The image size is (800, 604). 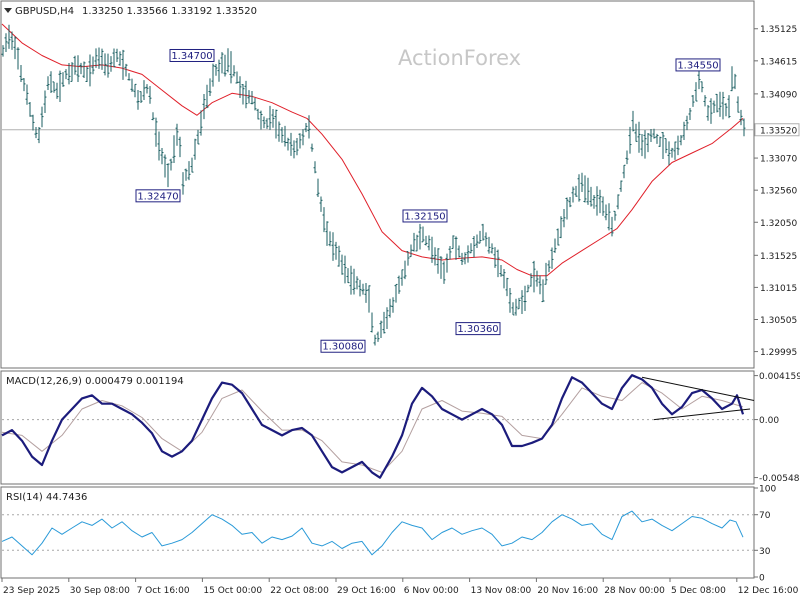 I want to click on price-tick-label: 1.31015, so click(x=778, y=289).